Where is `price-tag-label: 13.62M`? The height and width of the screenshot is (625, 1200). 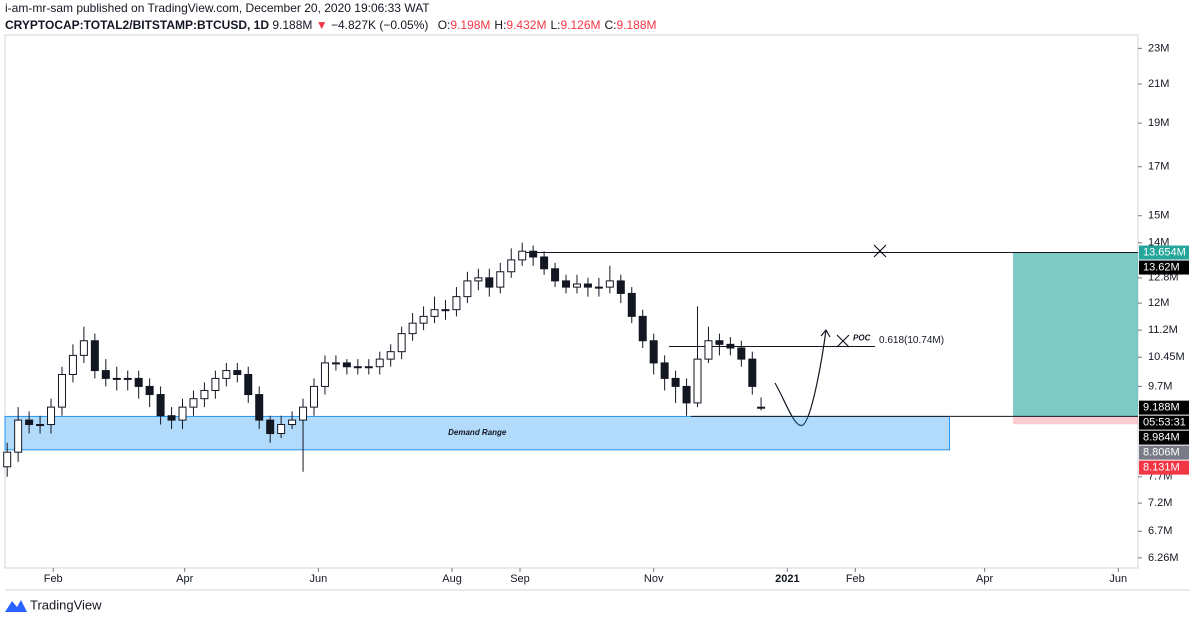 price-tag-label: 13.62M is located at coordinates (1161, 267).